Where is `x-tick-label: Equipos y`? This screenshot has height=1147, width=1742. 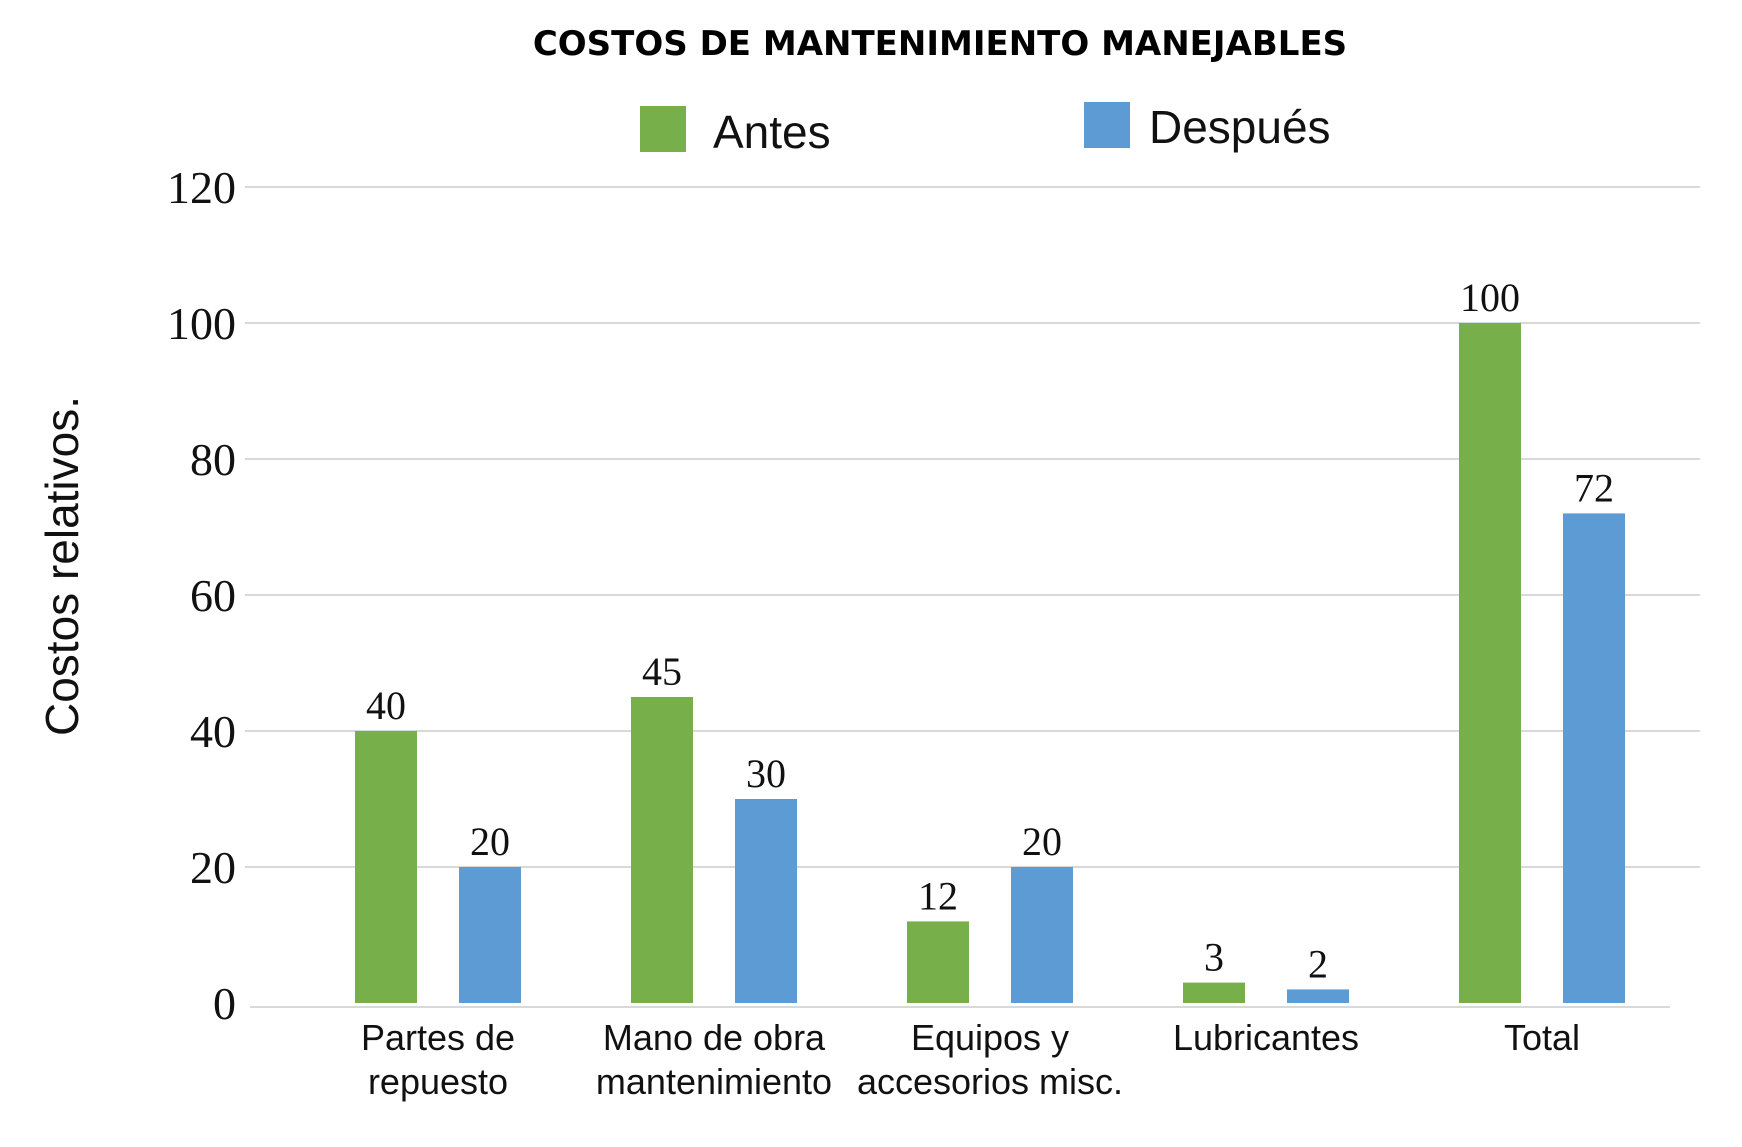 x-tick-label: Equipos y is located at coordinates (990, 1037).